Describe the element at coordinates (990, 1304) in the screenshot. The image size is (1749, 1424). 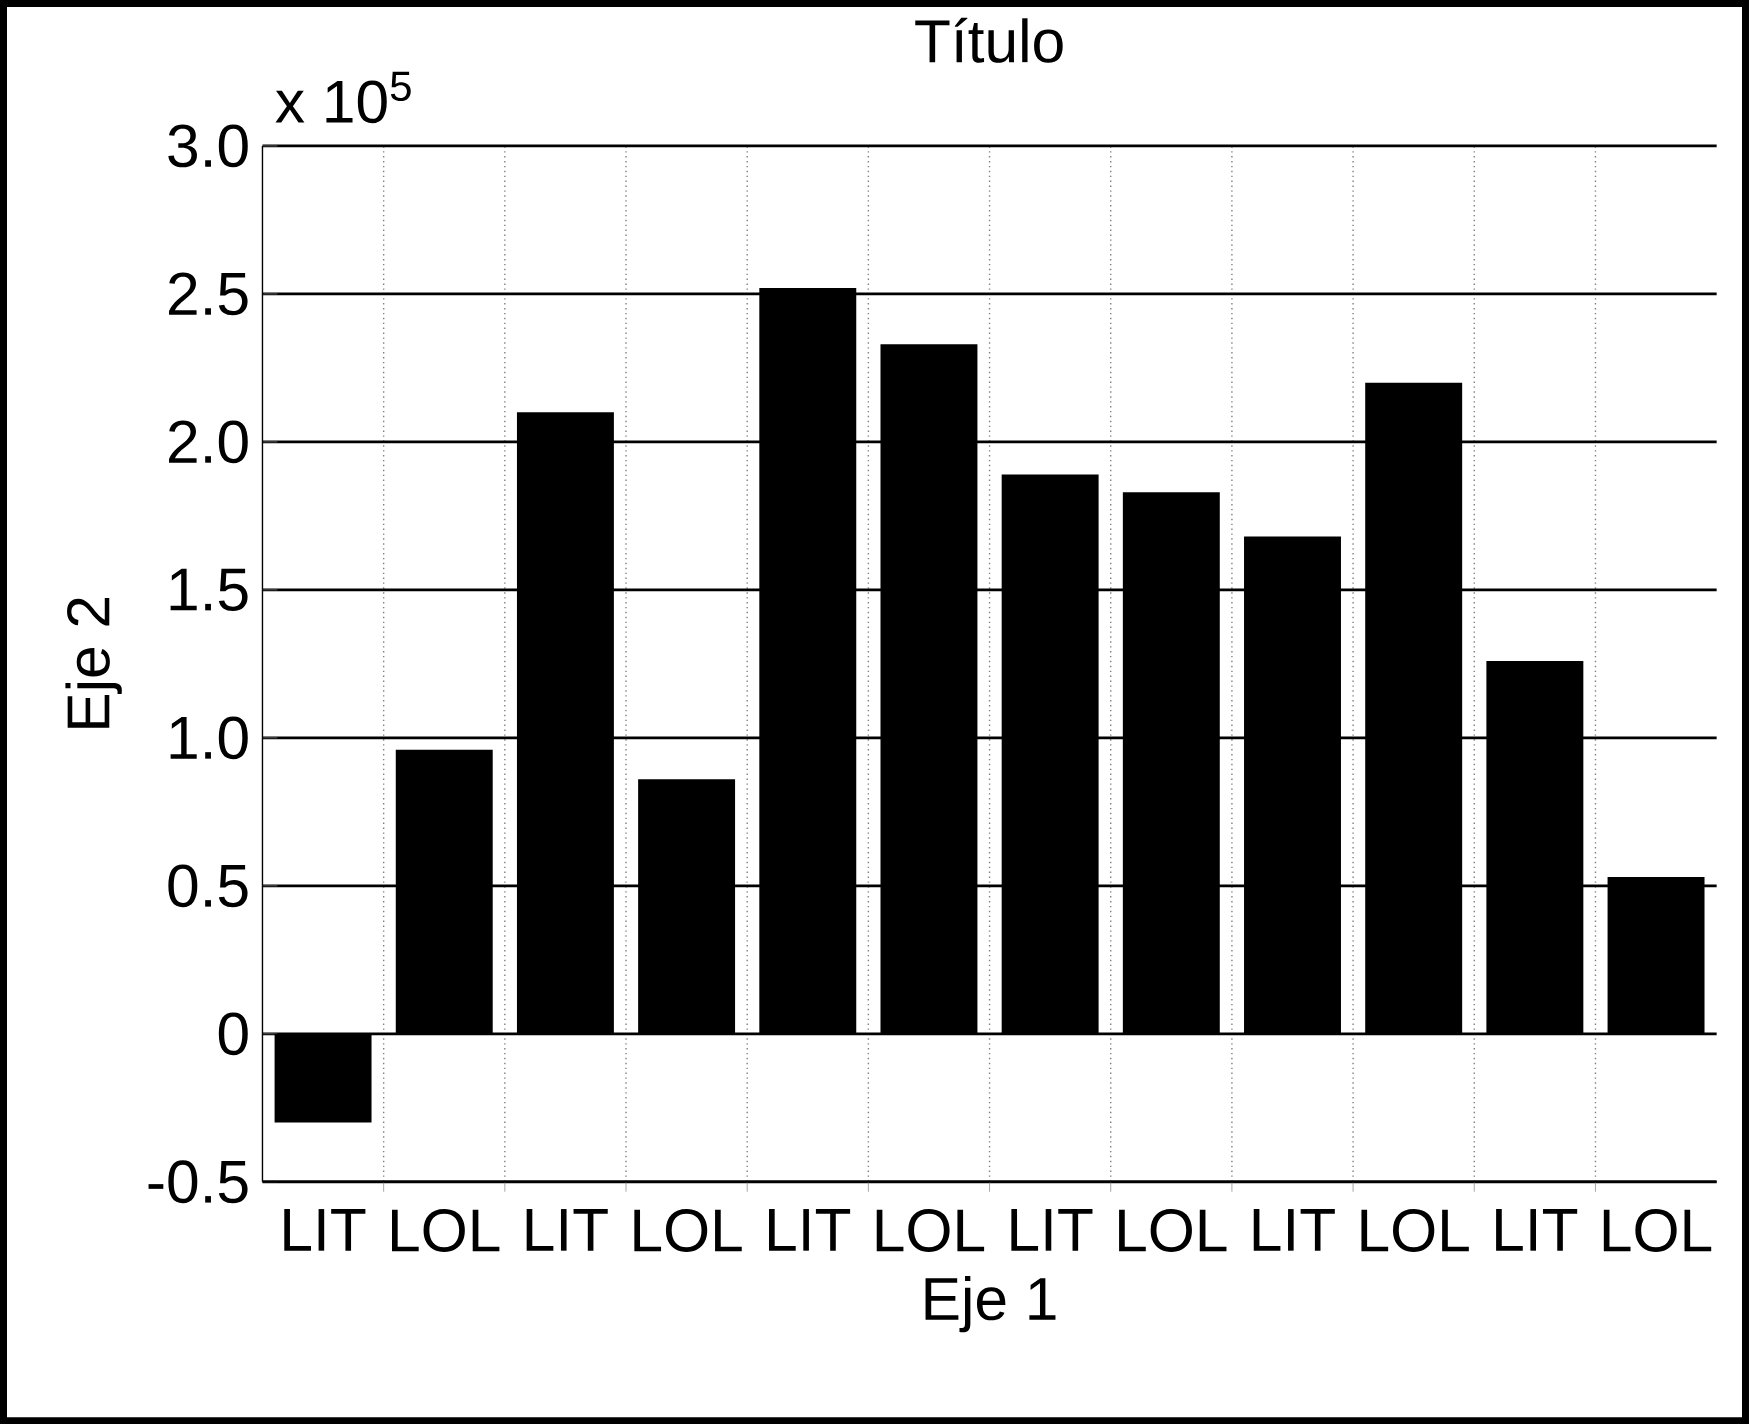
I see `x-axis-title: Eje 1` at that location.